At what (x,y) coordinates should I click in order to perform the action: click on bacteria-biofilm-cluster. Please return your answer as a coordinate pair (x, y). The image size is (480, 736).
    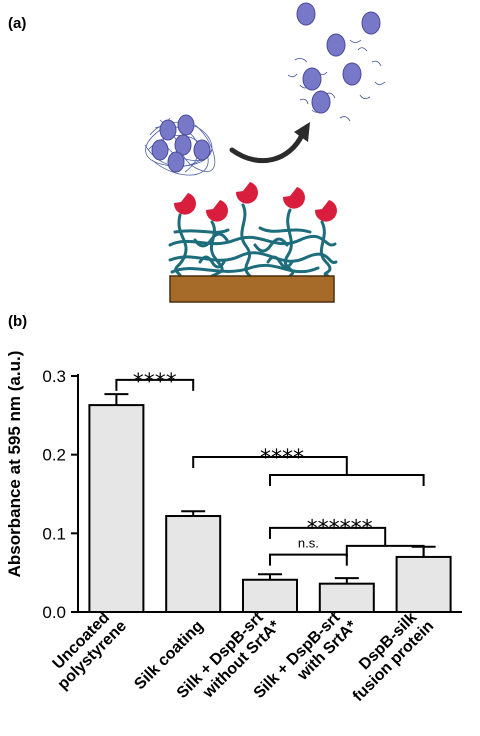
    Looking at the image, I should click on (180, 145).